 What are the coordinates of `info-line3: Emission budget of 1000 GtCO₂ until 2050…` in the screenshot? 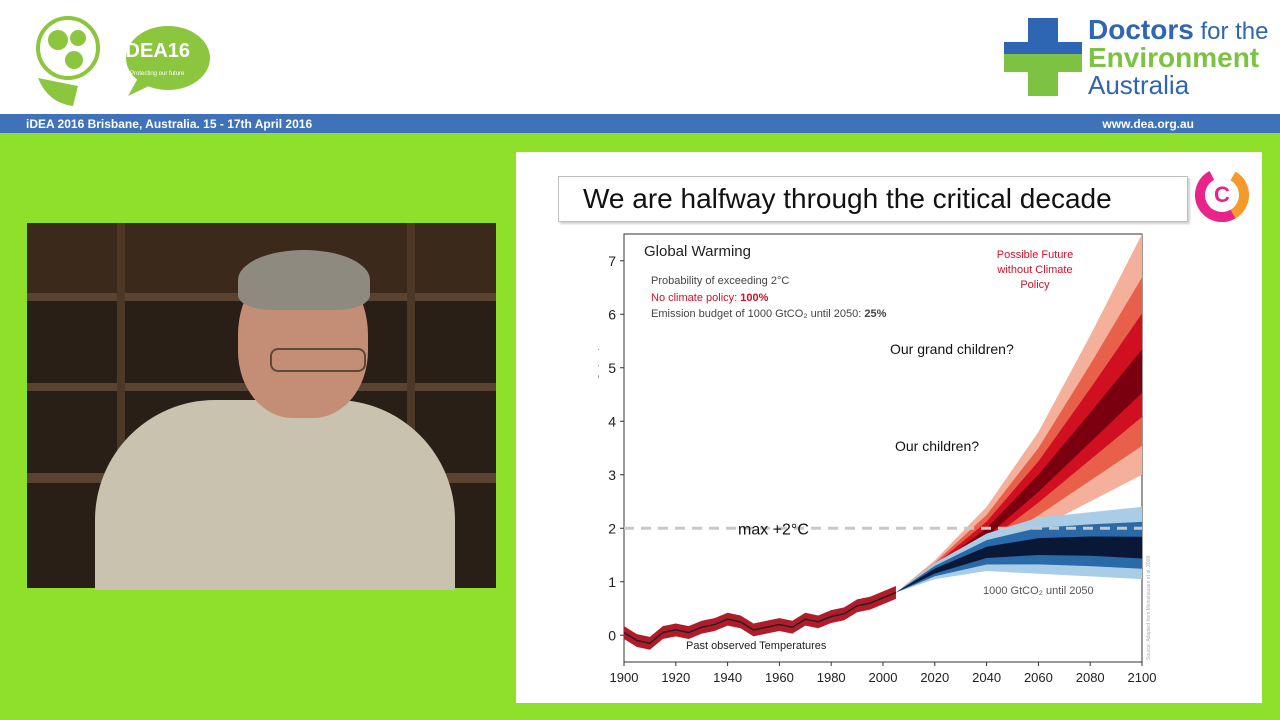 It's located at (769, 314).